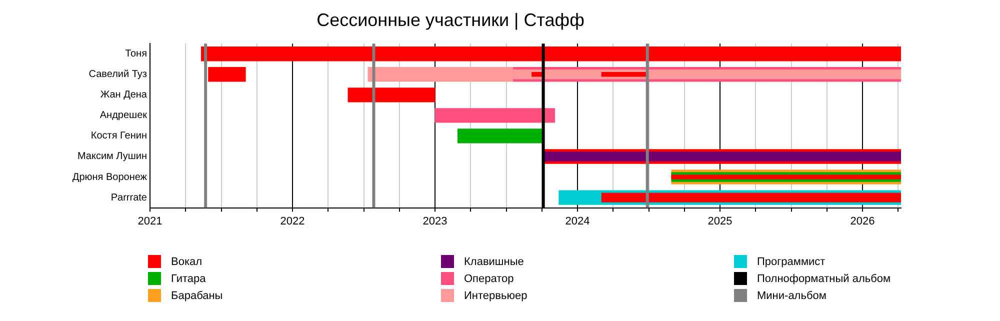 This screenshot has height=321, width=1000. I want to click on legend-label: Оператор, so click(489, 279).